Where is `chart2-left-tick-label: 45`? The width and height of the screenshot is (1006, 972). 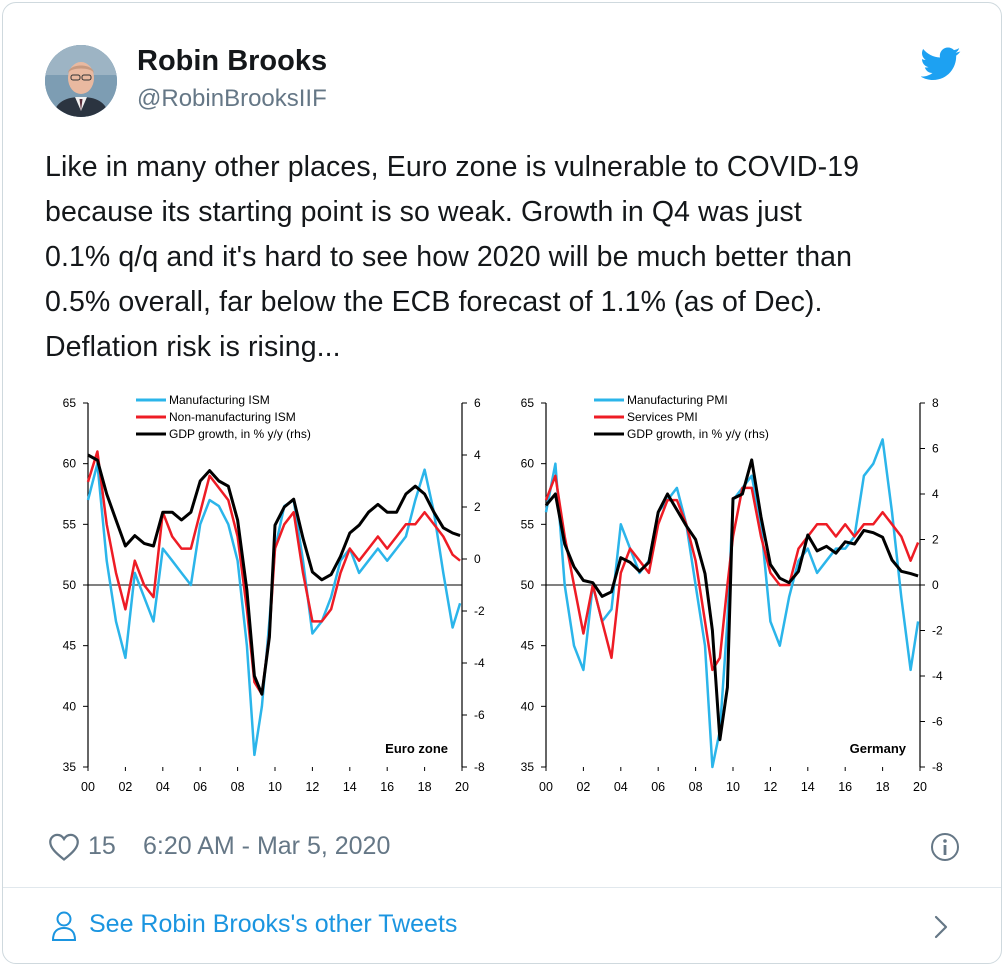
chart2-left-tick-label: 45 is located at coordinates (528, 646).